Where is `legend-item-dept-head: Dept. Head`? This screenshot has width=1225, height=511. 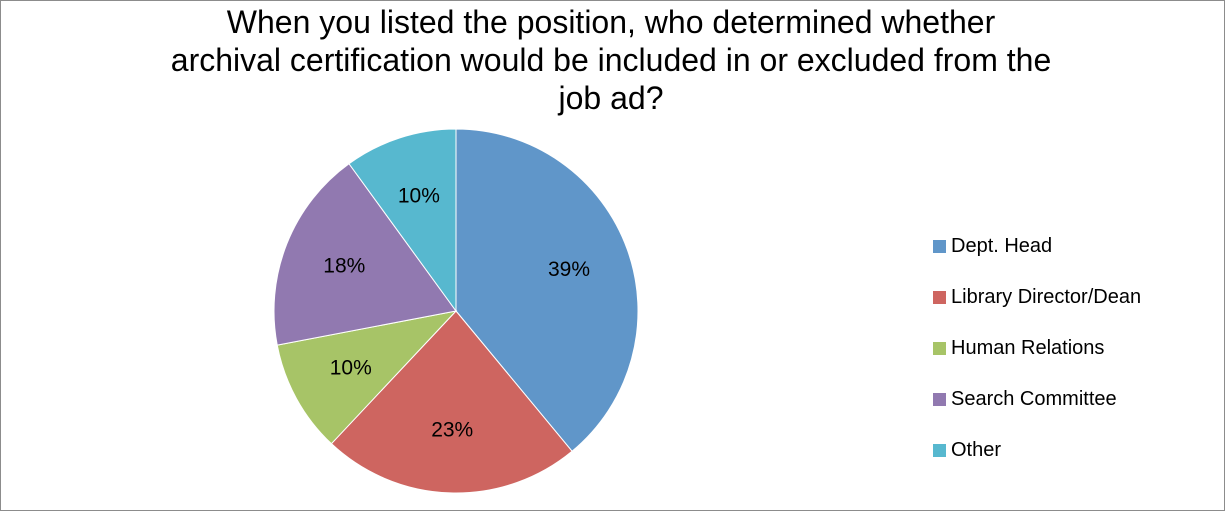 legend-item-dept-head: Dept. Head is located at coordinates (1037, 246).